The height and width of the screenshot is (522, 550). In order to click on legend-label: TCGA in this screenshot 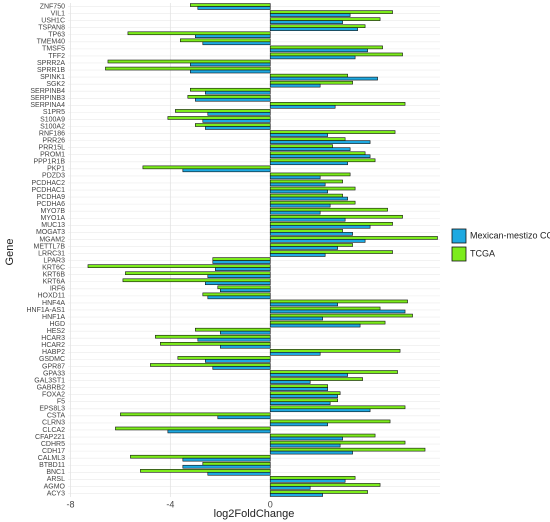, I will do `click(482, 253)`.